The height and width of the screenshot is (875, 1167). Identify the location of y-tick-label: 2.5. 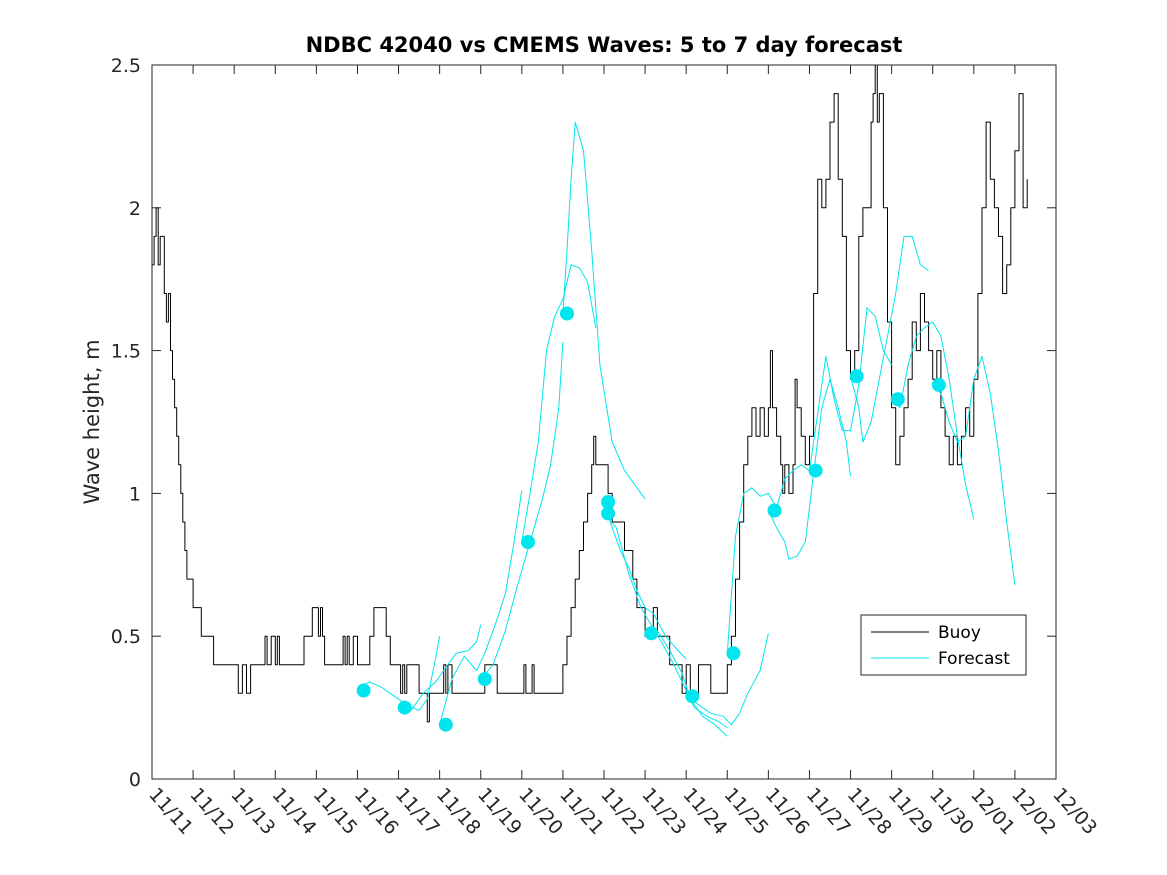
(126, 66).